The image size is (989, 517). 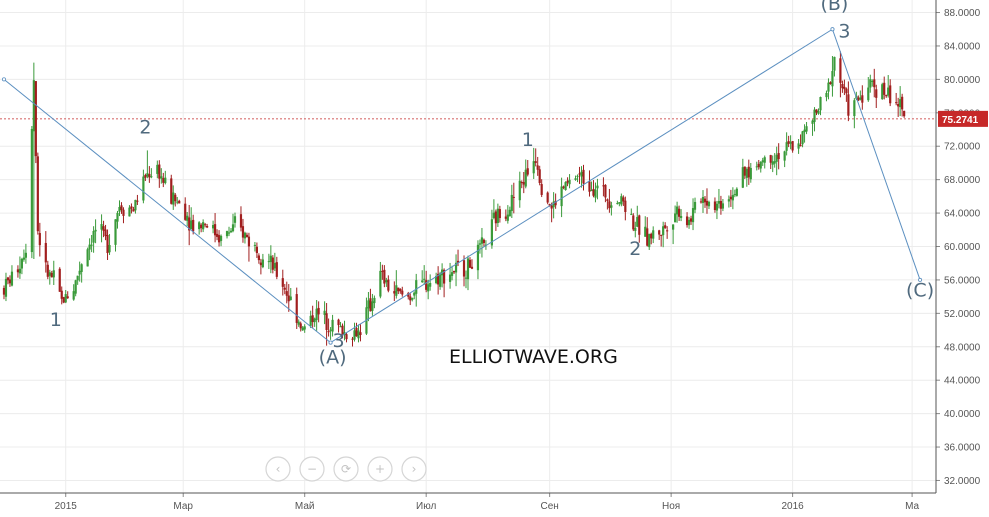 I want to click on scroll-left-button: ‹, so click(x=278, y=469).